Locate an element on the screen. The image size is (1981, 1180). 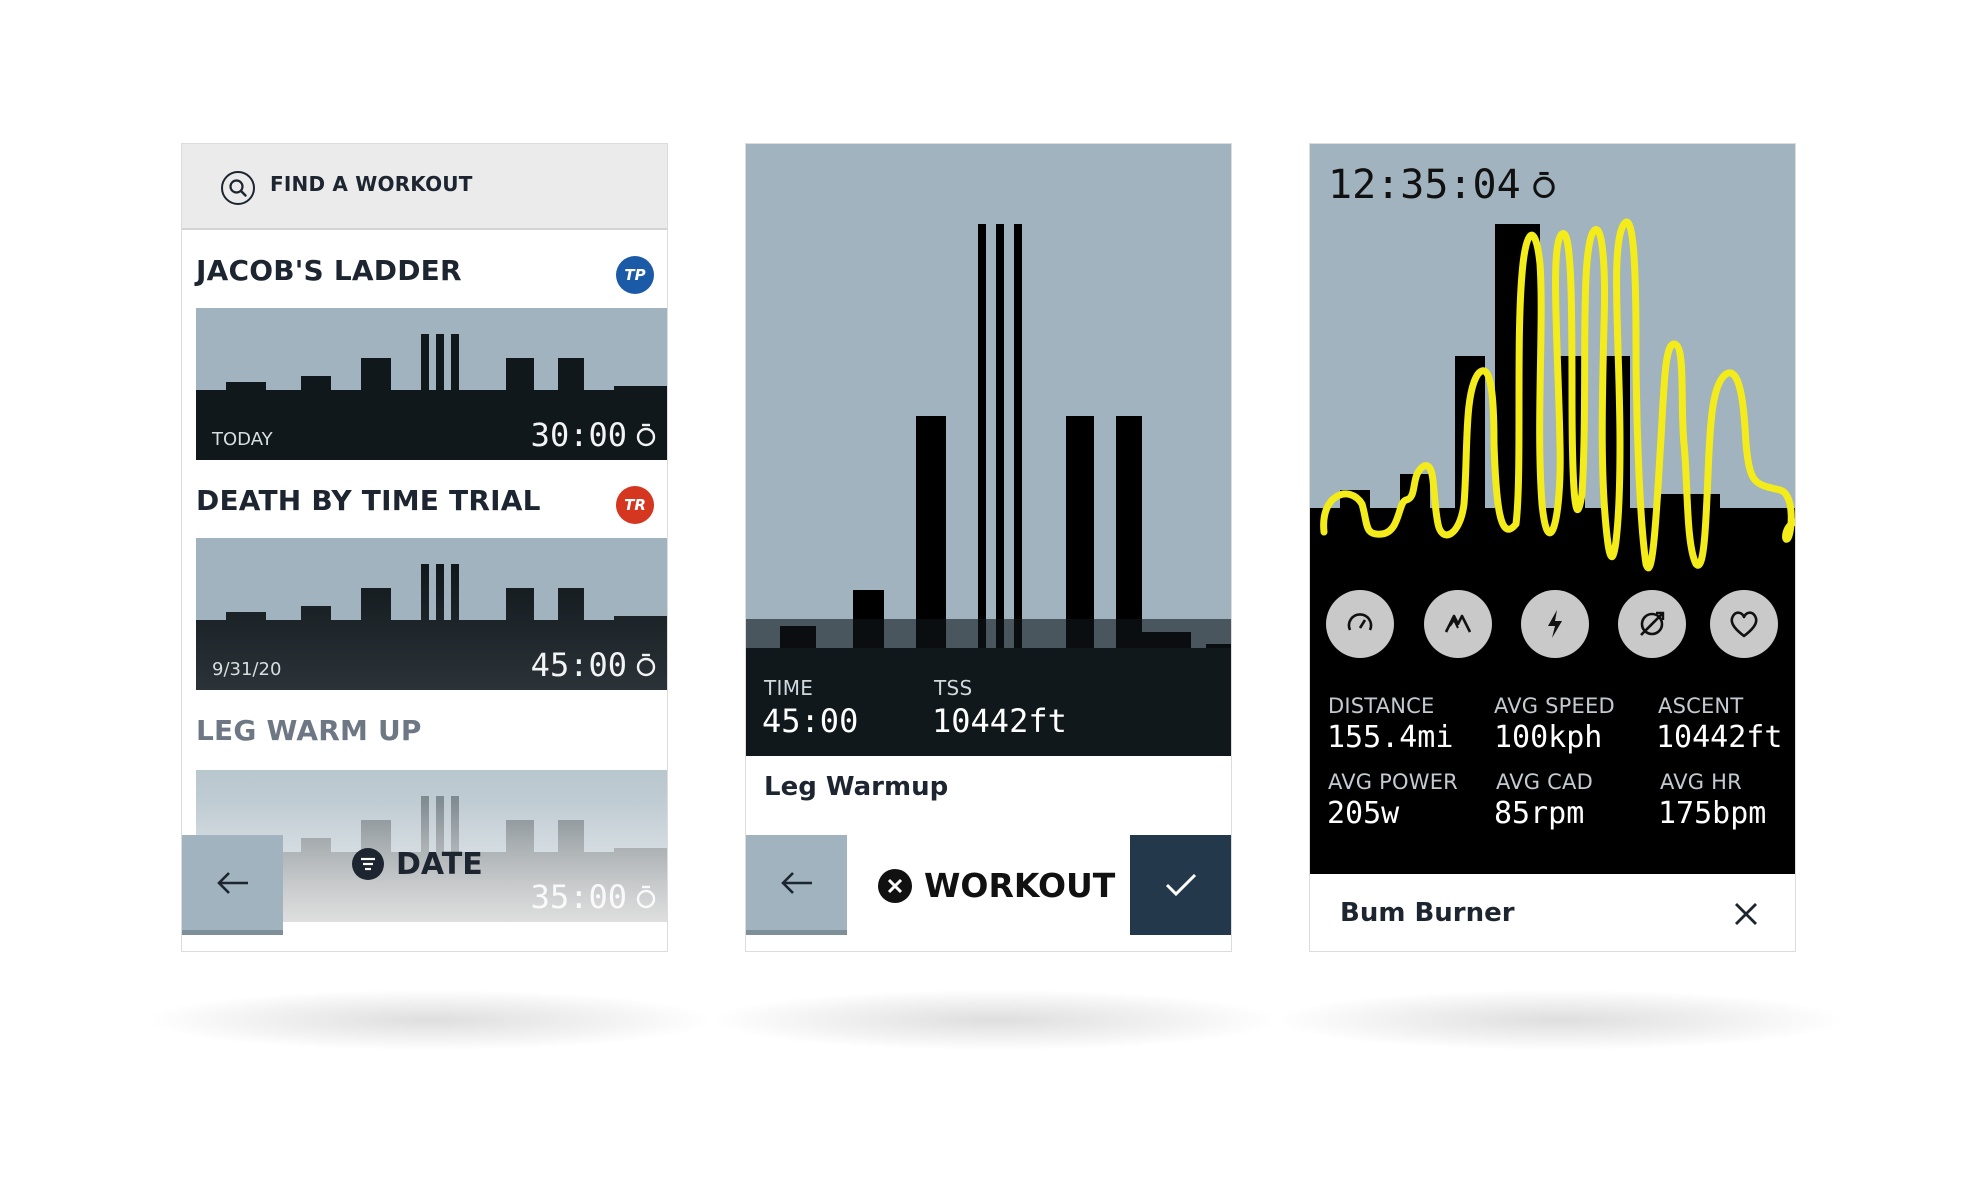
power-metric-button is located at coordinates (1555, 624).